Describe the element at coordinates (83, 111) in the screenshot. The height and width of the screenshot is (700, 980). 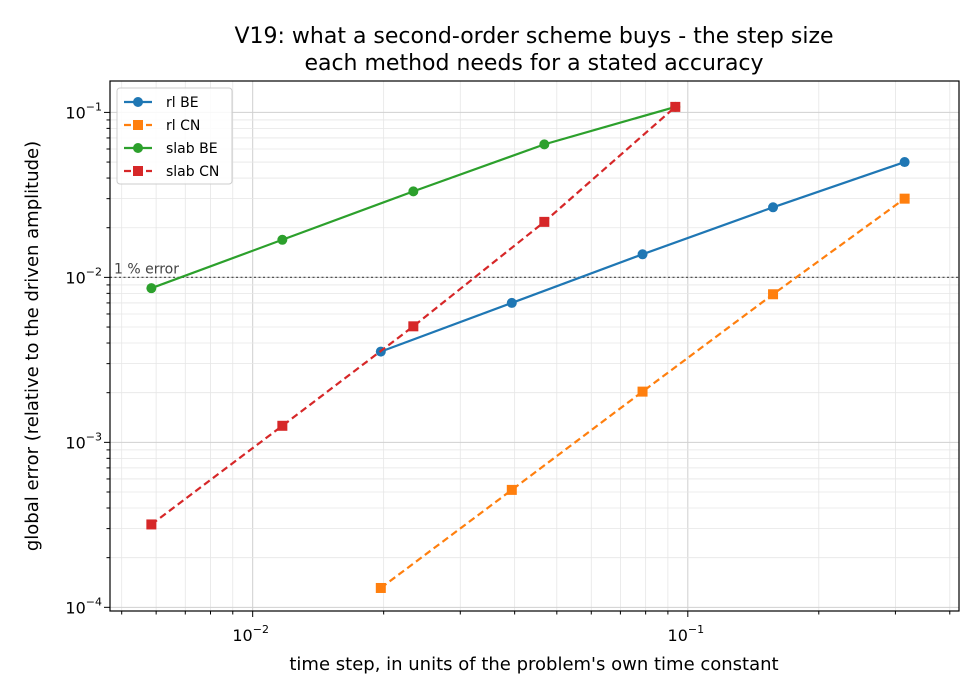
I see `y-tick-label: 10⁻¹` at that location.